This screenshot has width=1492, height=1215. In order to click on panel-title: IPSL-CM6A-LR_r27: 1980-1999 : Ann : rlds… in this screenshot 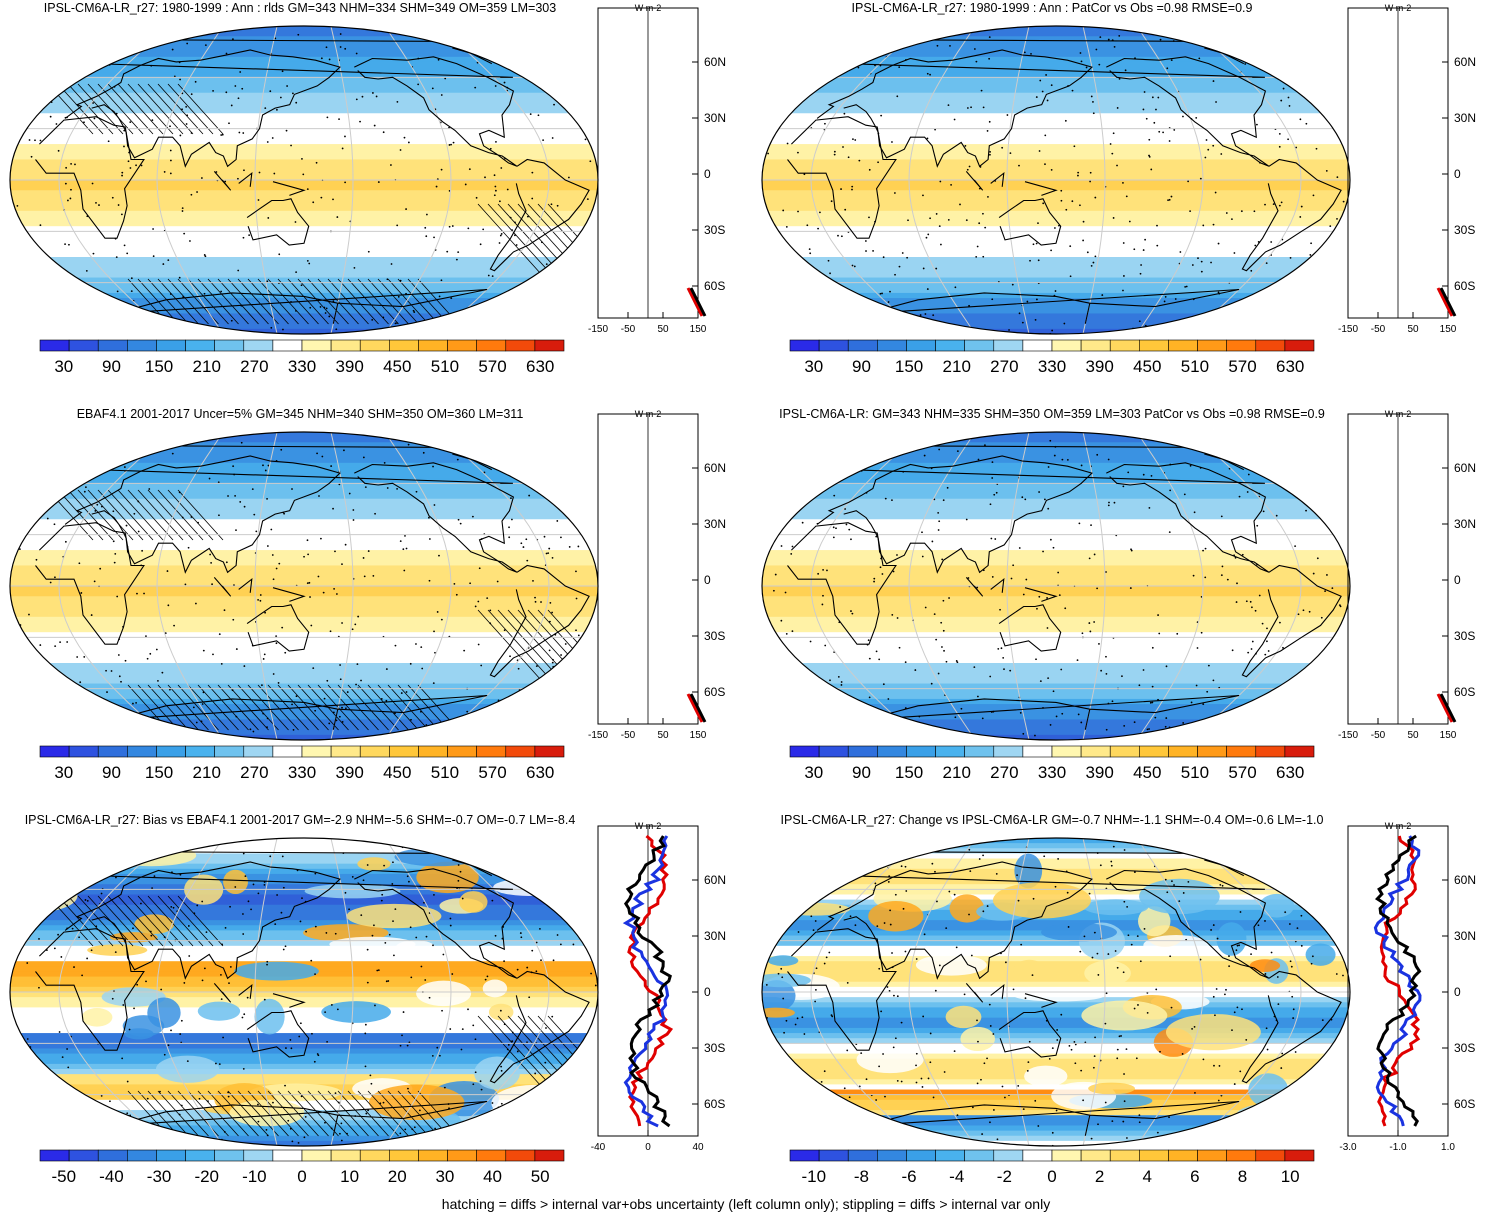, I will do `click(300, 8)`.